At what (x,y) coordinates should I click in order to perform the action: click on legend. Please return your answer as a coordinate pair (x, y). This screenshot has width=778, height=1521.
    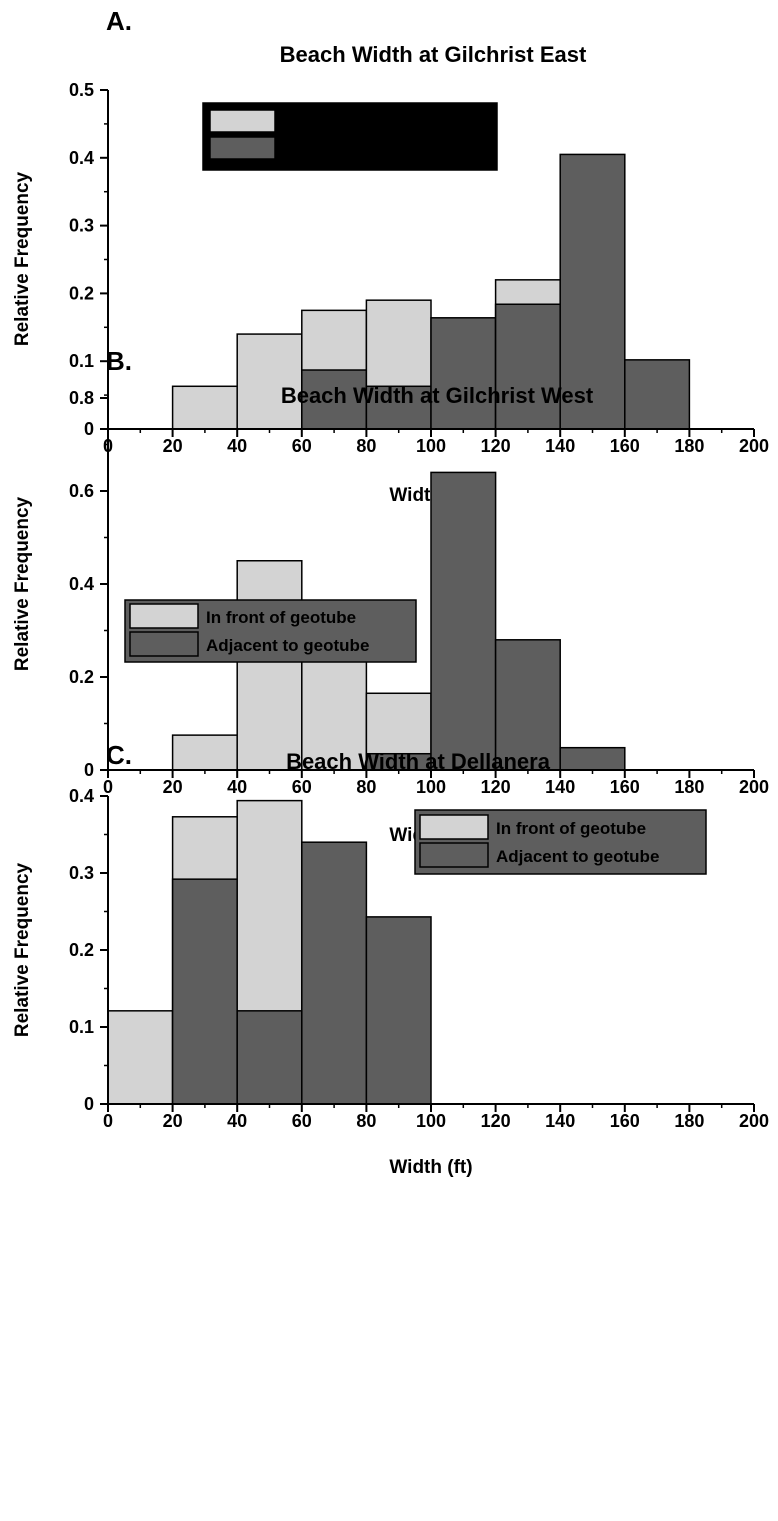
    Looking at the image, I should click on (350, 136).